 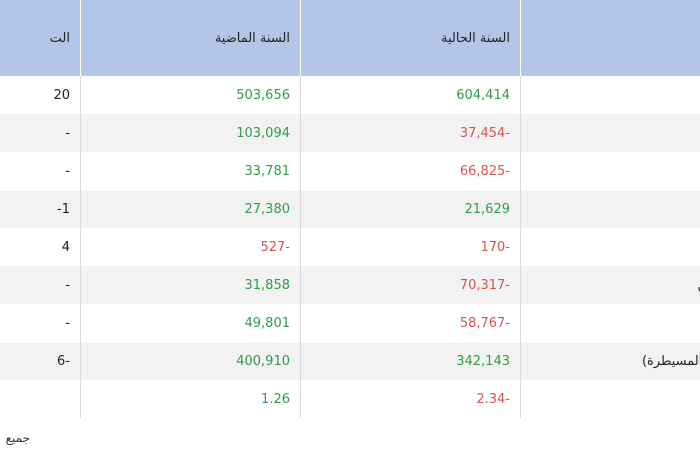 I want to click on cell-label: كاة العائد للمساهمين, so click(x=610, y=285).